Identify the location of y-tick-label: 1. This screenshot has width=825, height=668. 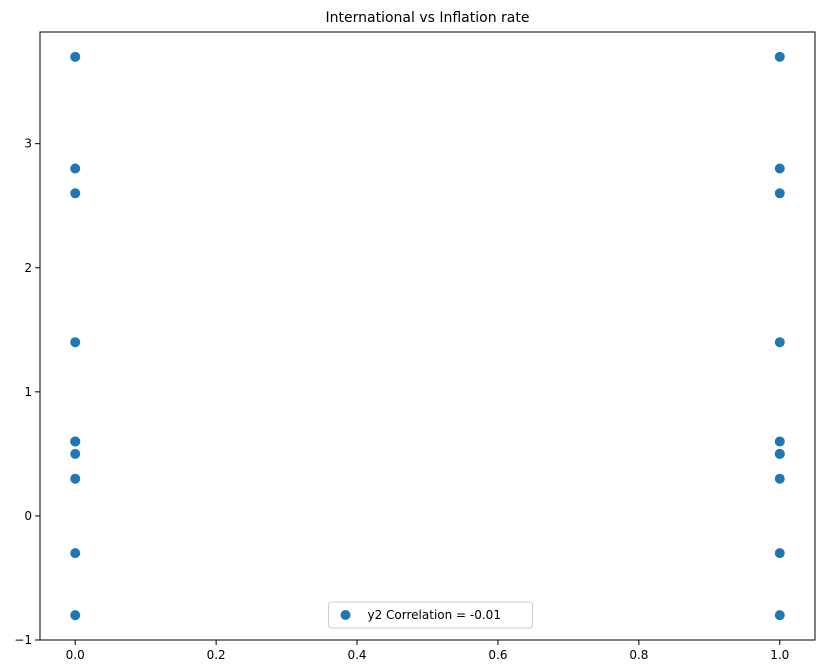
(28, 392).